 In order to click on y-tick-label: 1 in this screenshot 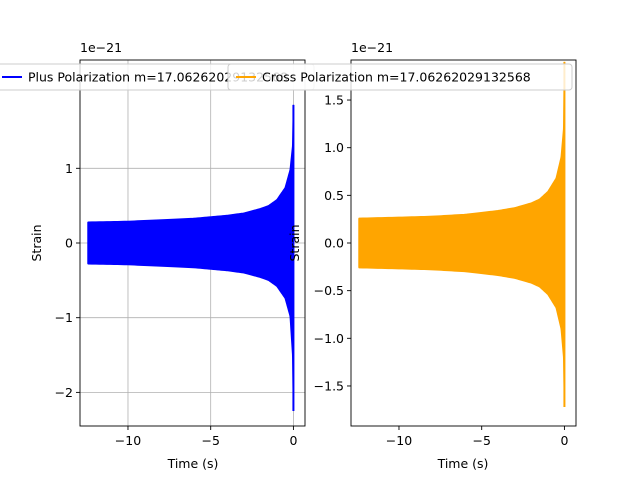, I will do `click(69, 168)`.